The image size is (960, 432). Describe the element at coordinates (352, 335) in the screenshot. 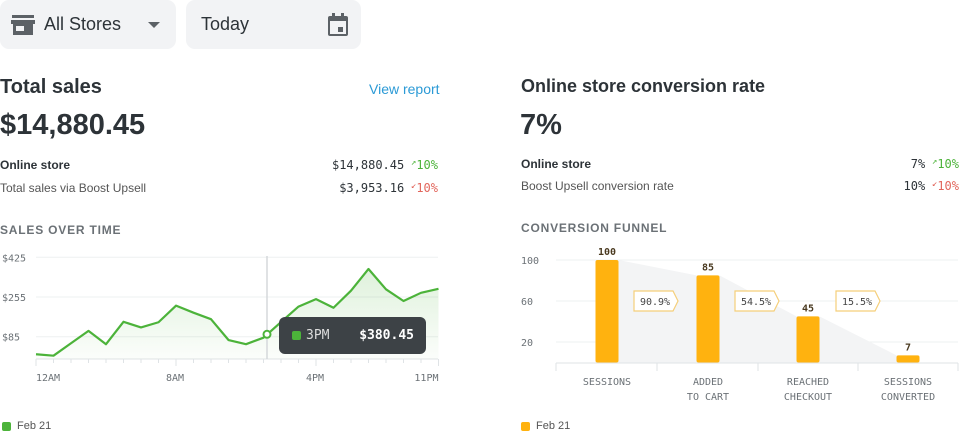

I see `chart-tooltip: 3PM $380.45` at that location.